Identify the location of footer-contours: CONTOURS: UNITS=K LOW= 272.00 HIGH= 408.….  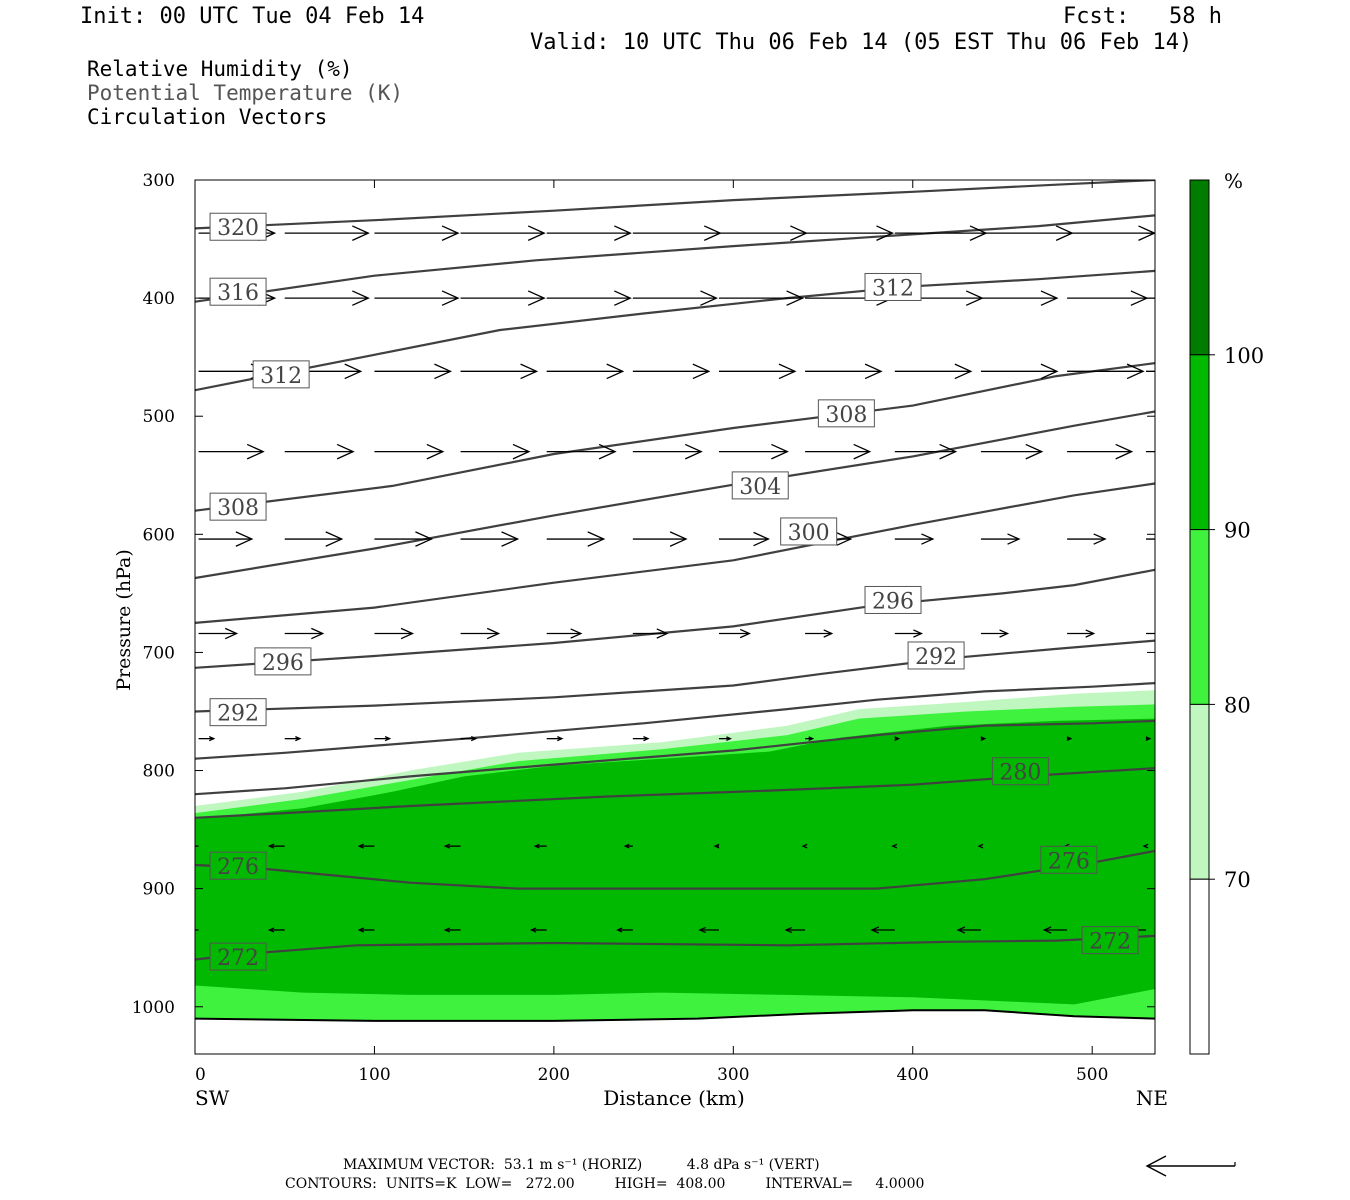
(605, 1184).